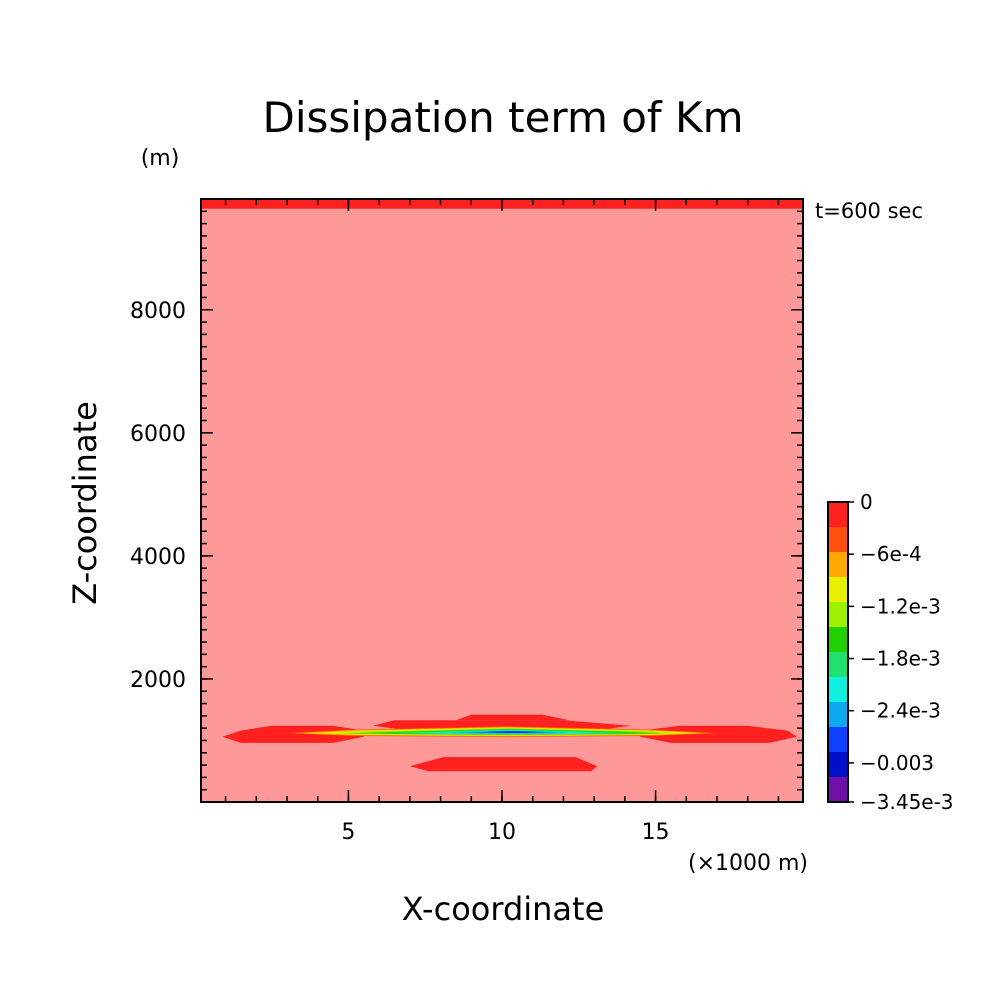 This screenshot has height=1004, width=1004. Describe the element at coordinates (900, 659) in the screenshot. I see `colorbar-label: −1.8e-3` at that location.